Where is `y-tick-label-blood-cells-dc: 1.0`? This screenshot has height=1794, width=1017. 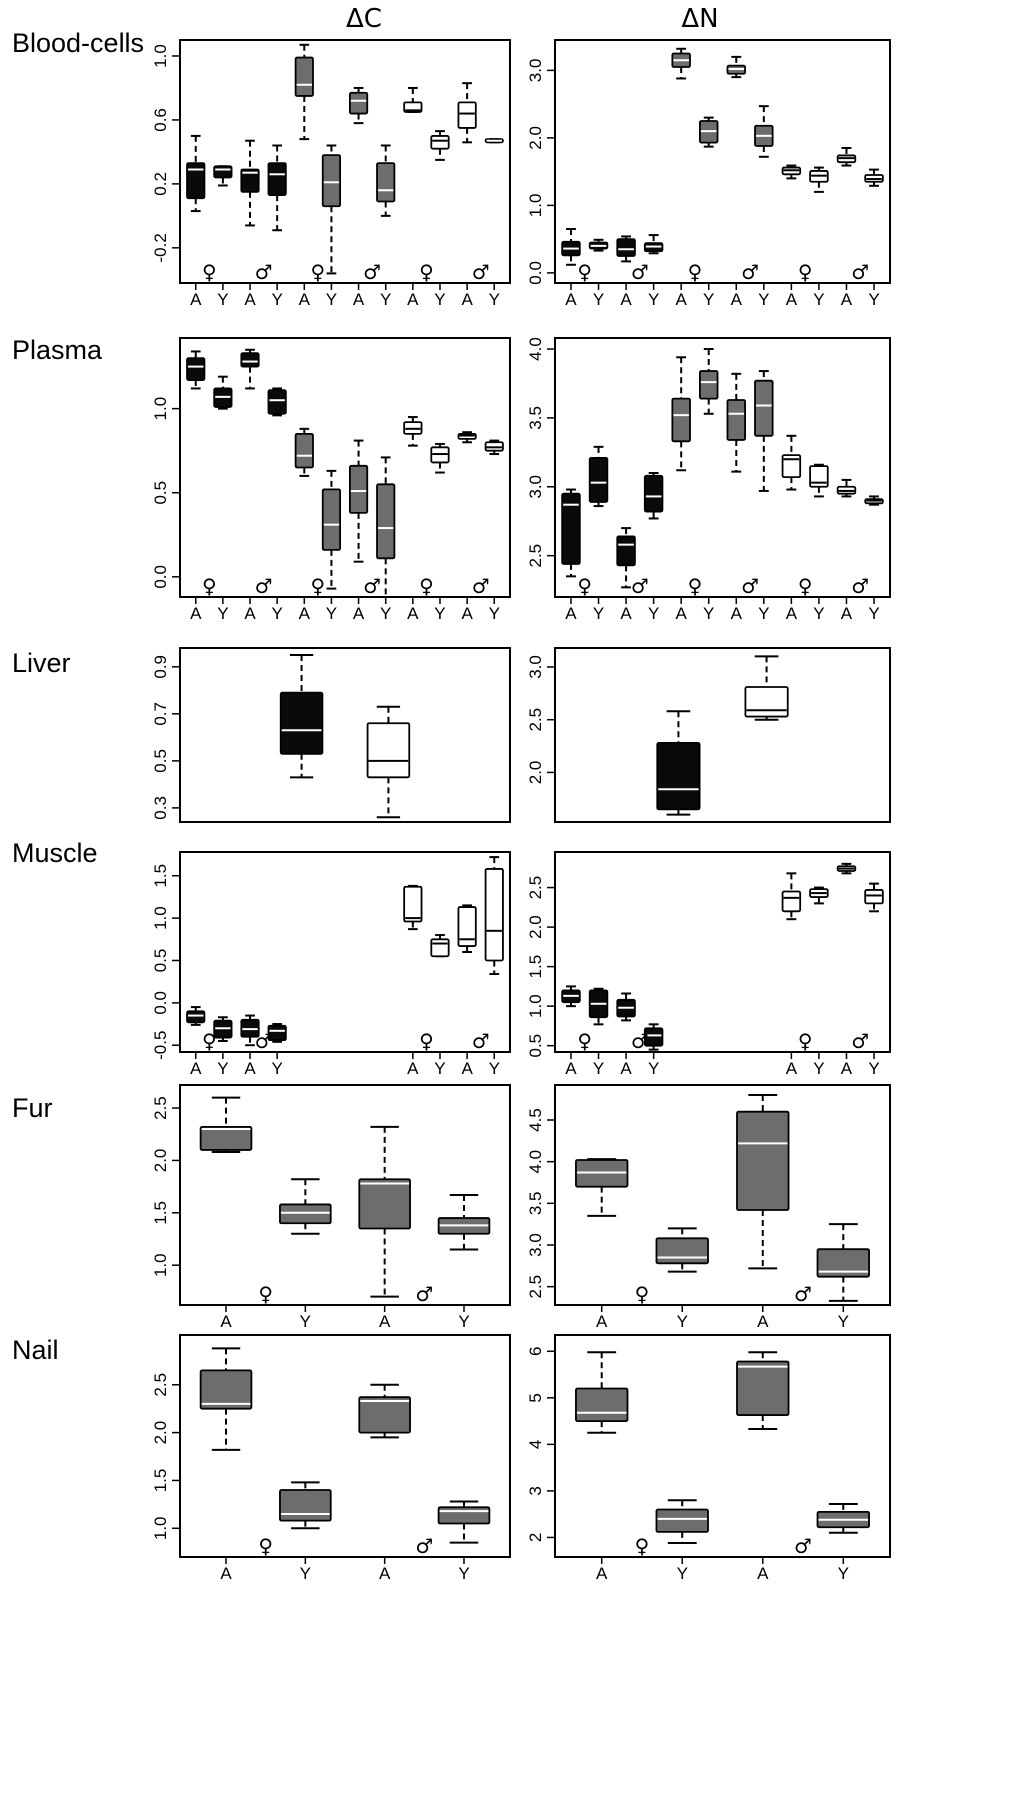 y-tick-label-blood-cells-dc: 1.0 is located at coordinates (160, 56).